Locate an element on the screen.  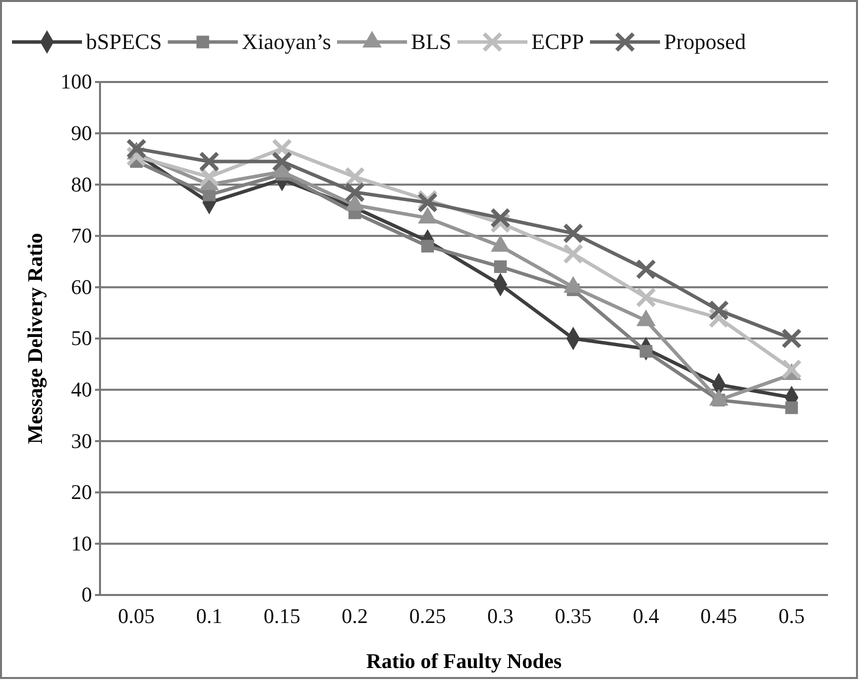
legend-label: bSPECS is located at coordinates (124, 41).